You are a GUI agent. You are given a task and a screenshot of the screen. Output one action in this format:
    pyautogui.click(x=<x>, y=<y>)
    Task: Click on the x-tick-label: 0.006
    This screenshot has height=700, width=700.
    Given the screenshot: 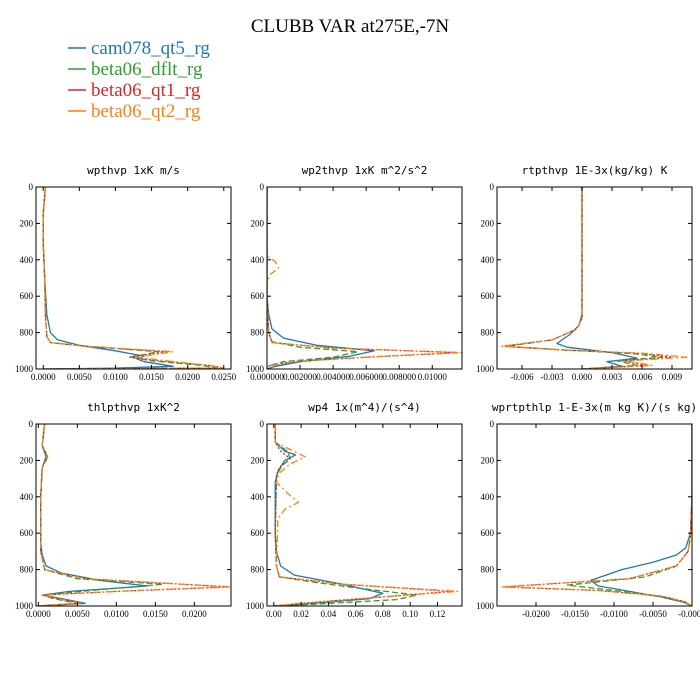 What is the action you would take?
    pyautogui.click(x=642, y=377)
    